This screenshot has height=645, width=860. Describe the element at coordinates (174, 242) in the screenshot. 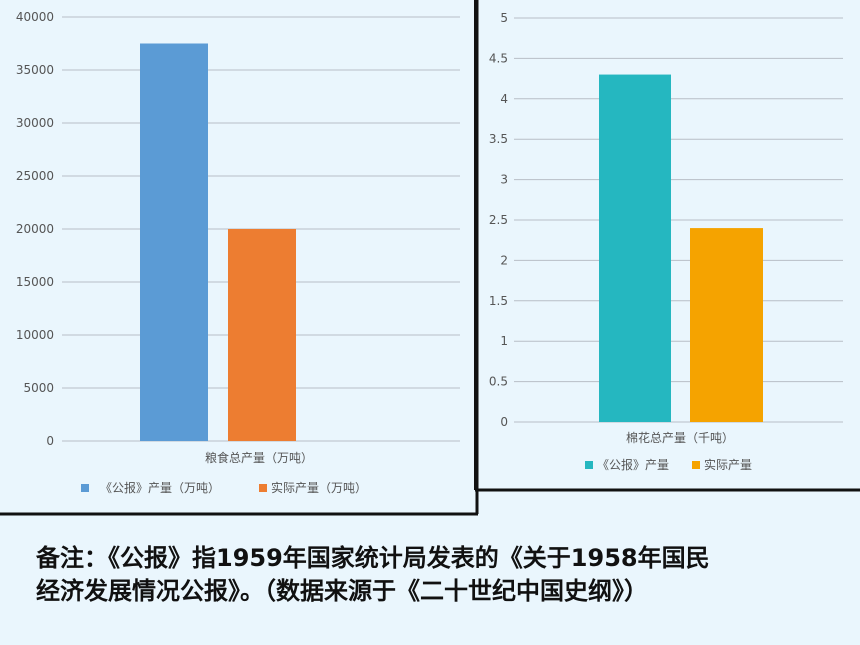

I see `grain-bar-report` at that location.